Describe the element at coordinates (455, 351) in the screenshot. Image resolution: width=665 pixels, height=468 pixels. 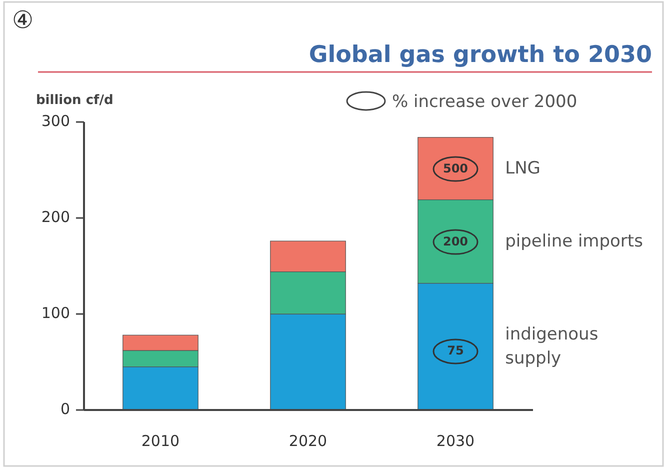
I see `annotation: 75` at that location.